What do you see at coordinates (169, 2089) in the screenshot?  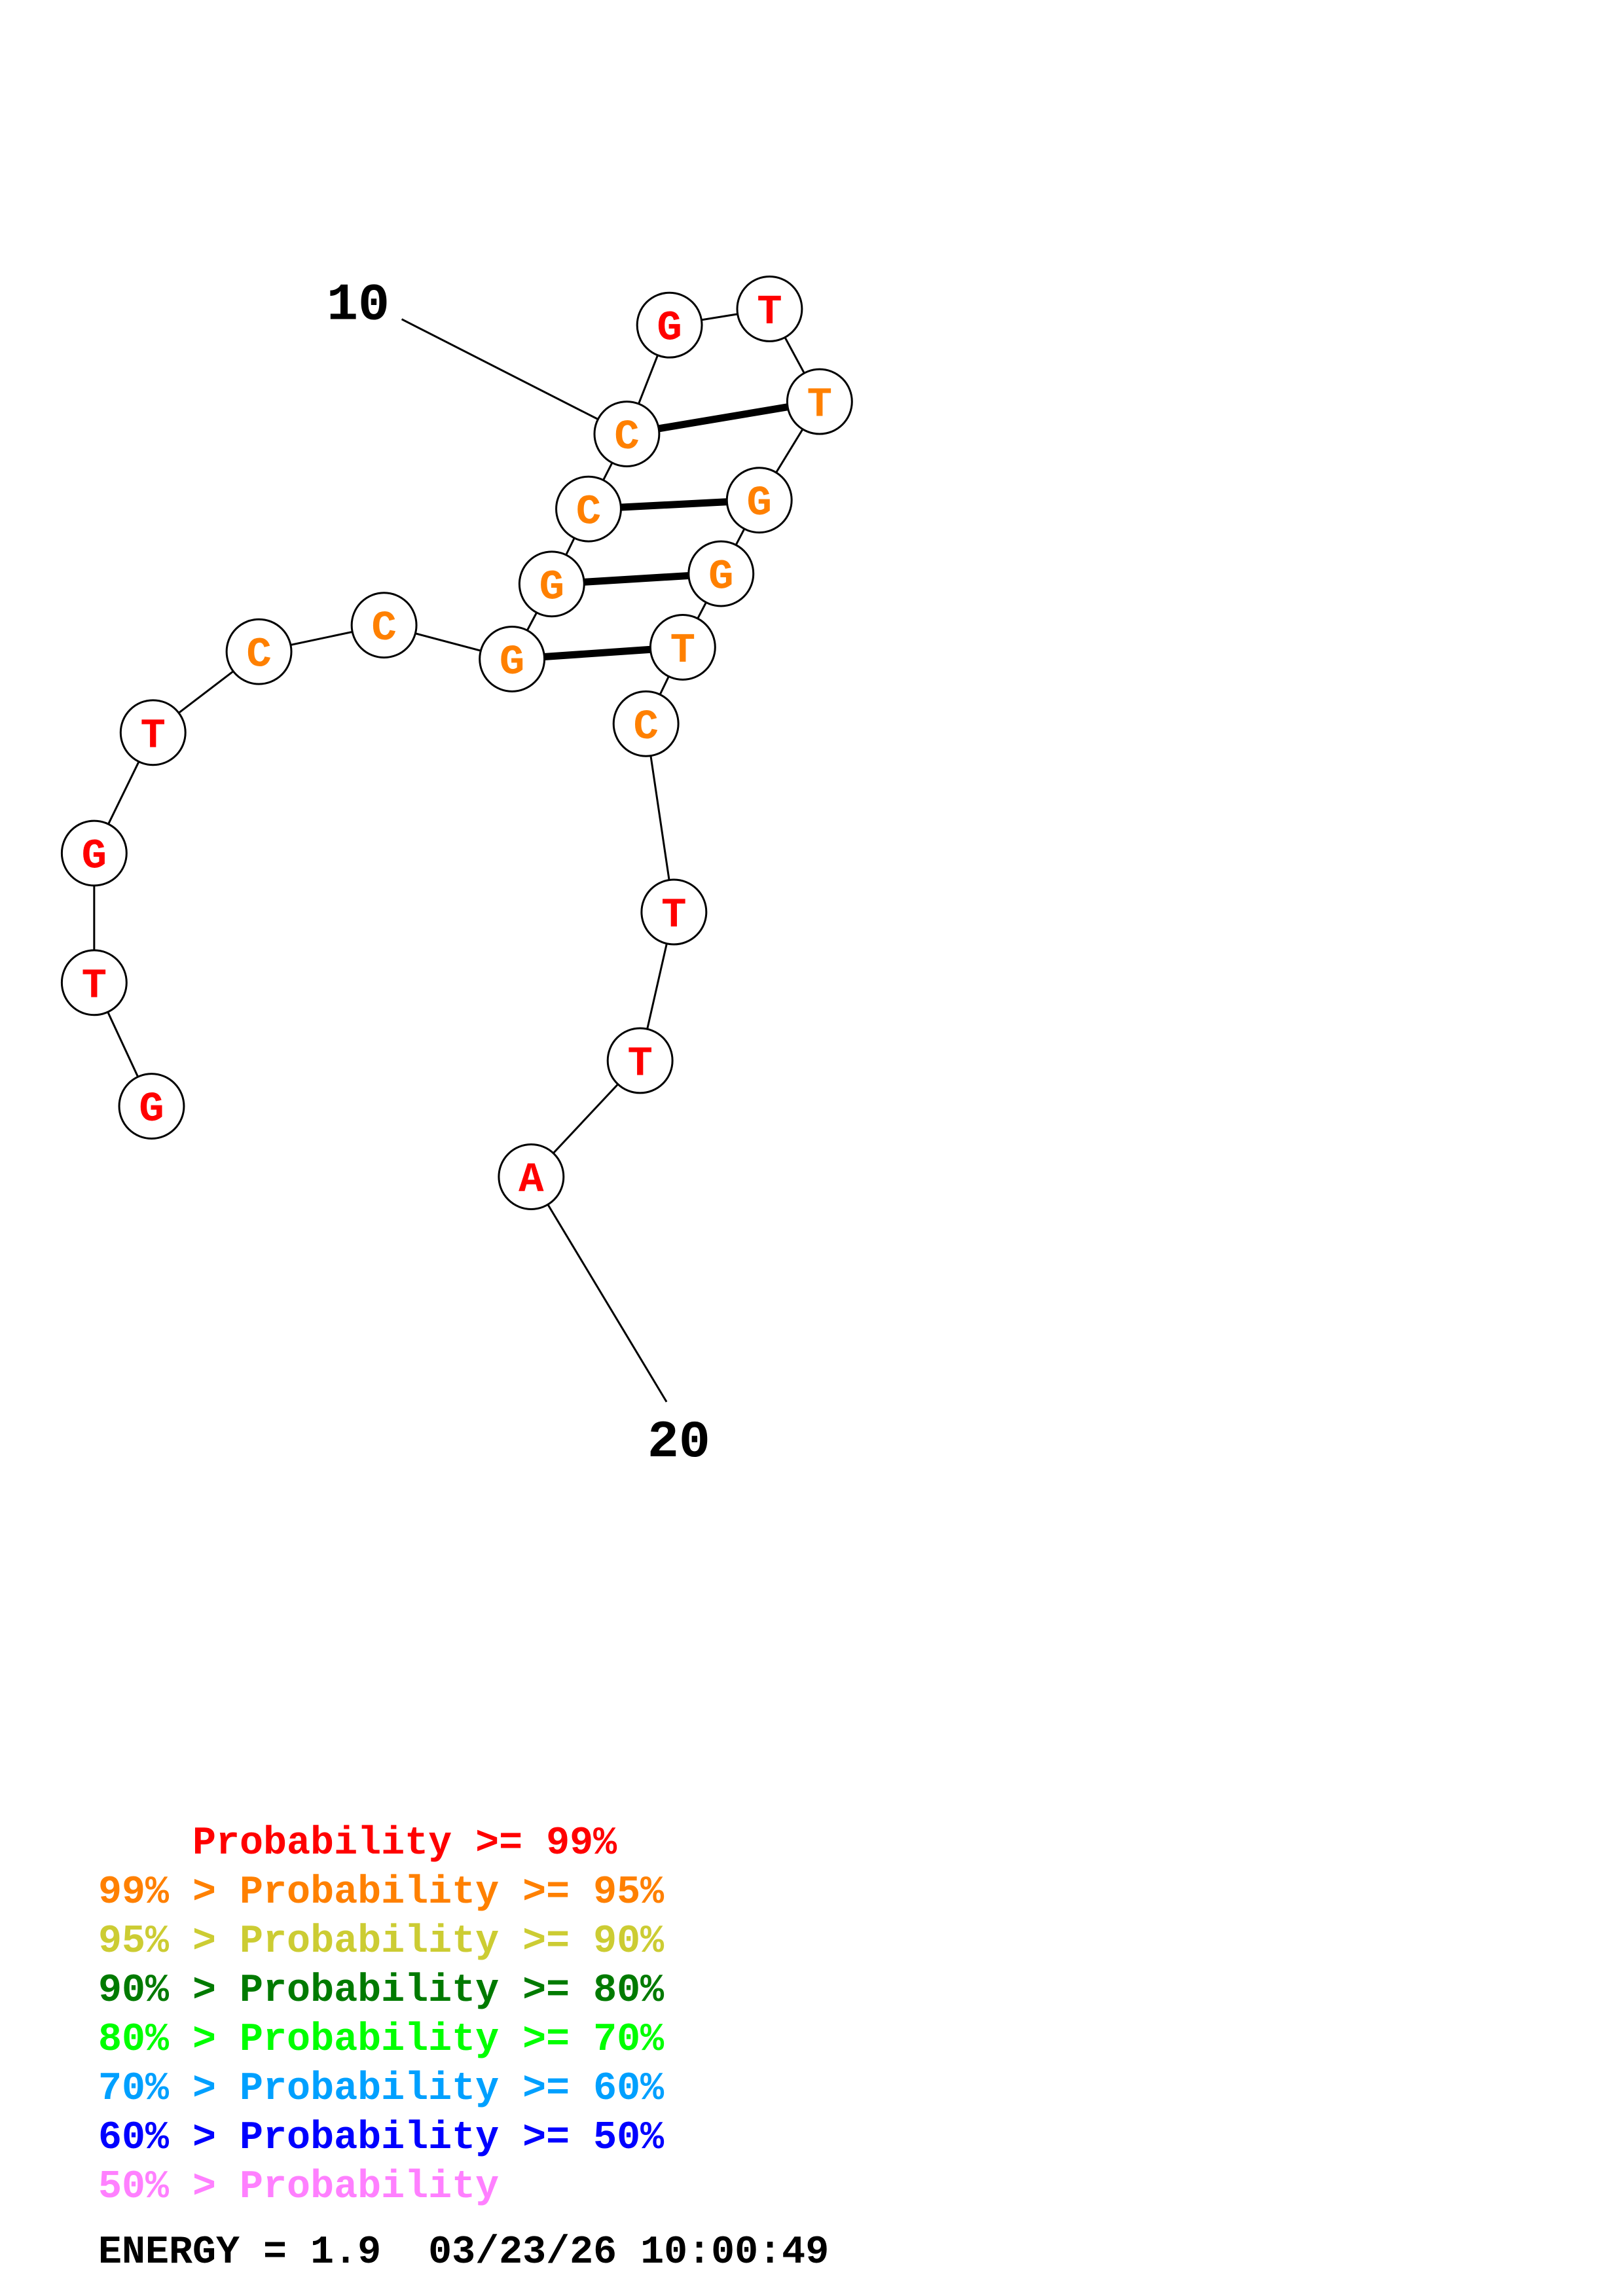 I see `legend-prefix: 70% >` at bounding box center [169, 2089].